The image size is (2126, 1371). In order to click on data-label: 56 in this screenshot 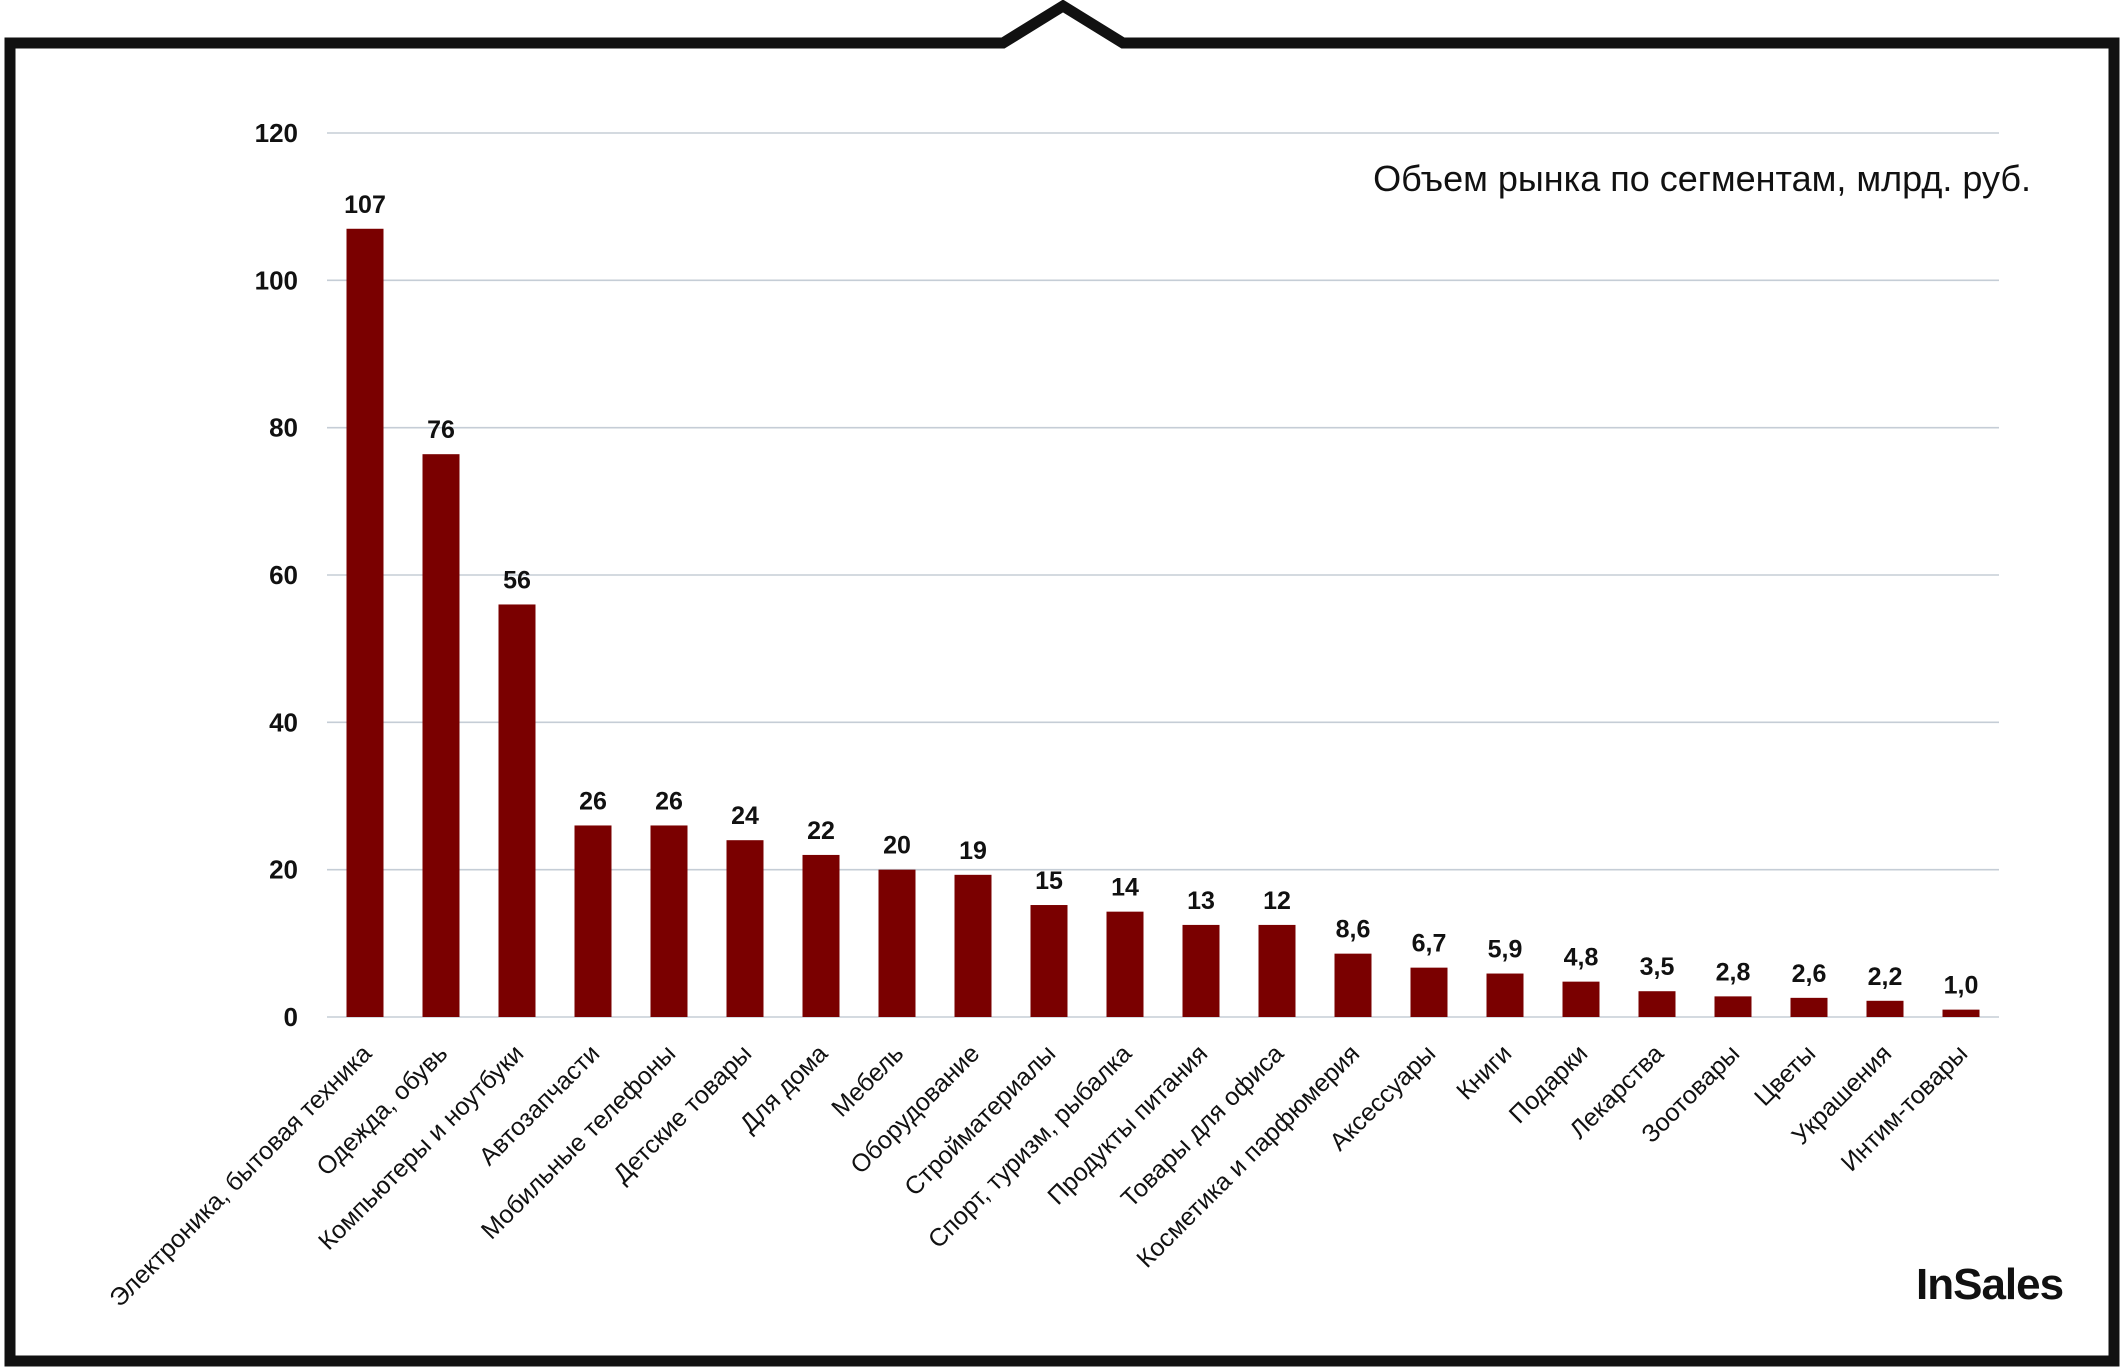, I will do `click(517, 580)`.